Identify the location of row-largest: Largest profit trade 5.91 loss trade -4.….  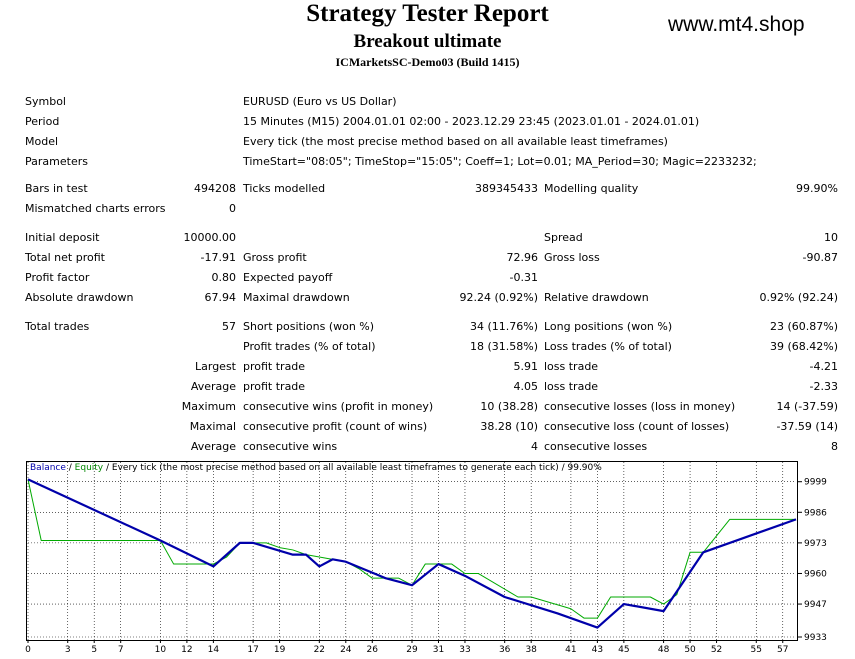
(427, 367).